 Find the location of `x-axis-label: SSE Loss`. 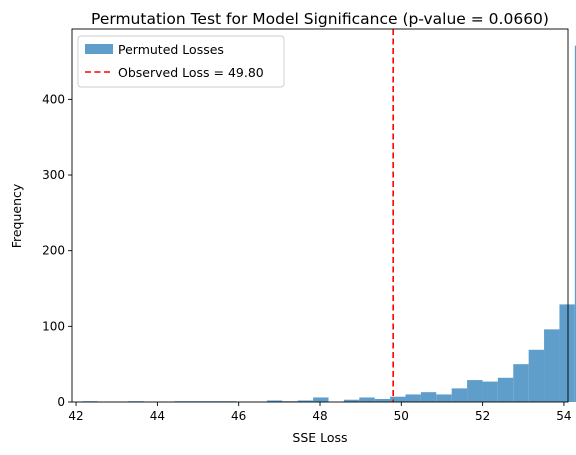

x-axis-label: SSE Loss is located at coordinates (319, 437).